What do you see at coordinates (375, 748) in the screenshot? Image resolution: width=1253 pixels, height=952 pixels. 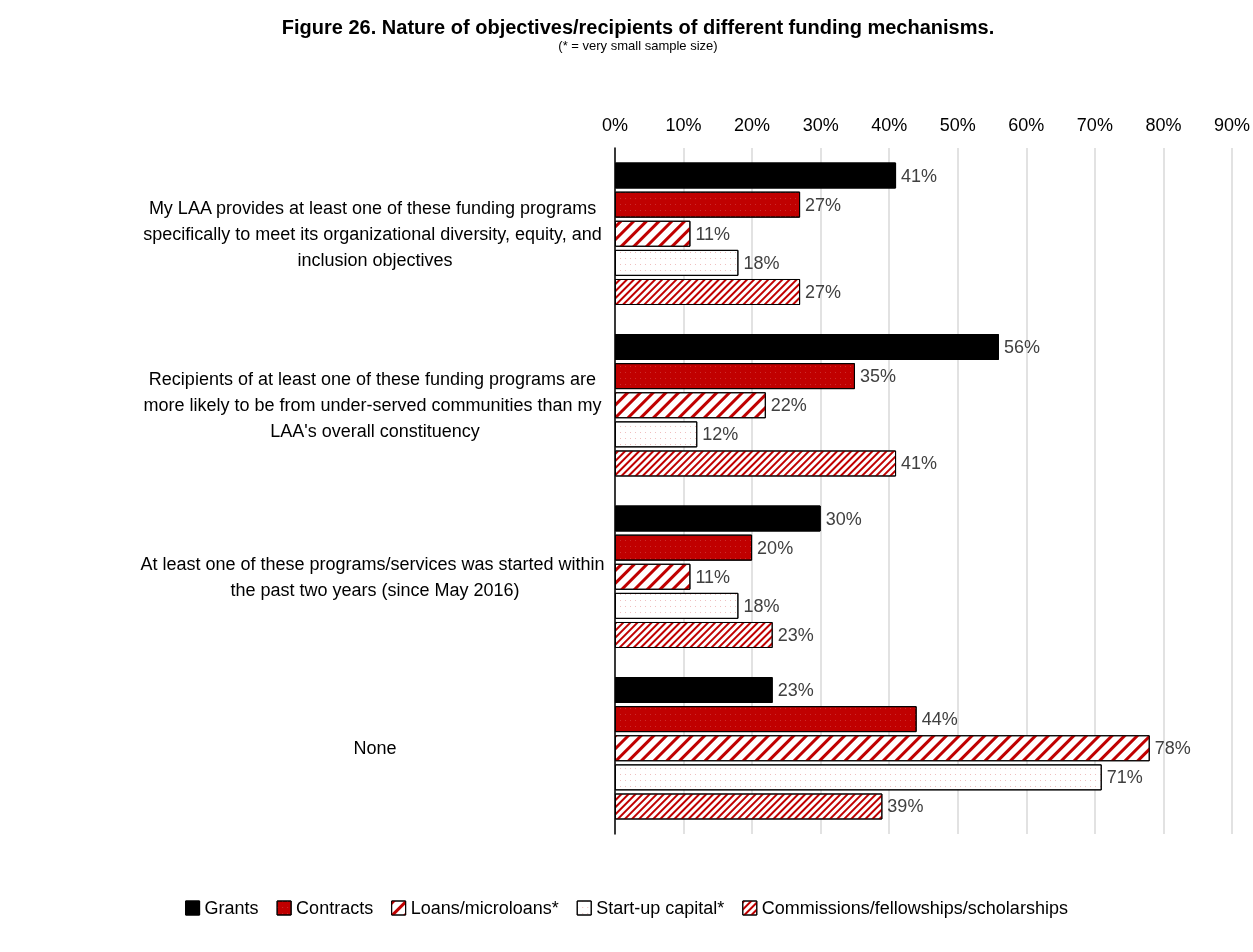 I see `y-tick-label: None` at bounding box center [375, 748].